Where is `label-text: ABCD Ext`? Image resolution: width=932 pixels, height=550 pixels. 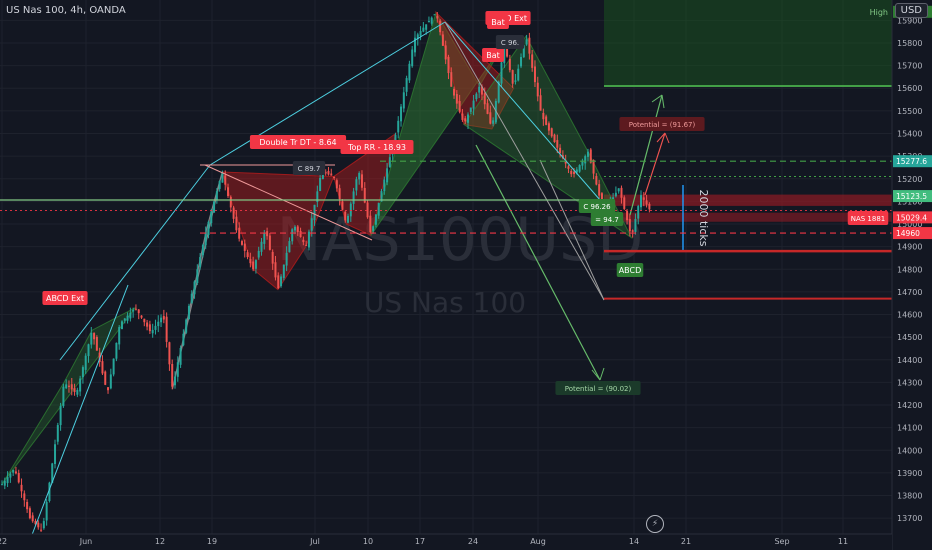
label-text: ABCD Ext is located at coordinates (65, 298).